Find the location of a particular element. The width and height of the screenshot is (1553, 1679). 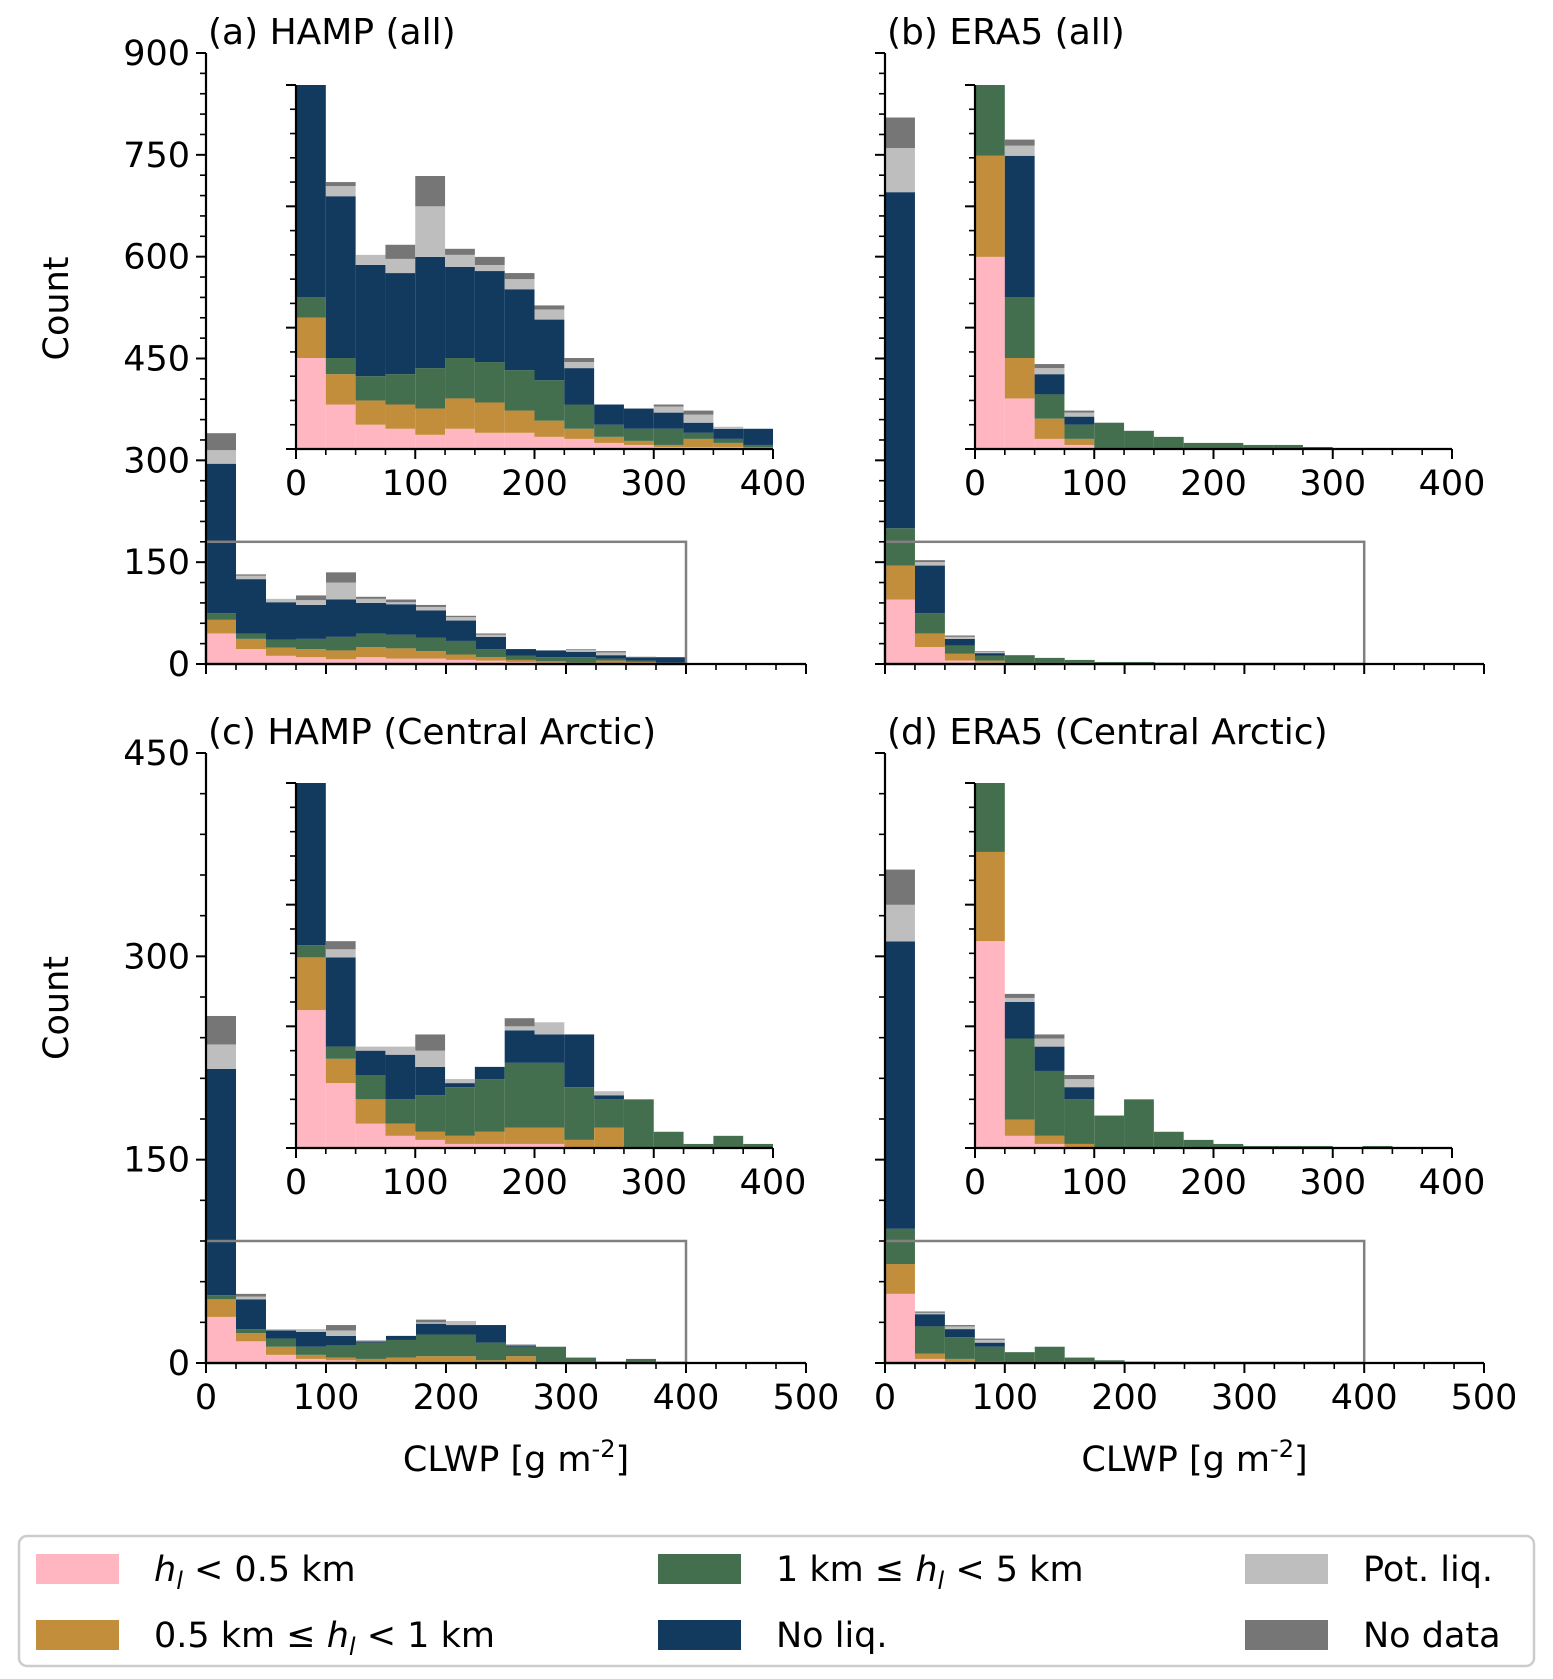

inset-bar-p3-b7-s2 is located at coordinates (1198, 1143).